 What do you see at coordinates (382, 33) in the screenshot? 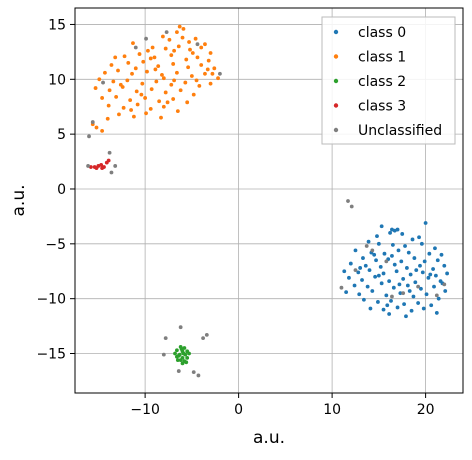
I see `legend-label: class 0` at bounding box center [382, 33].